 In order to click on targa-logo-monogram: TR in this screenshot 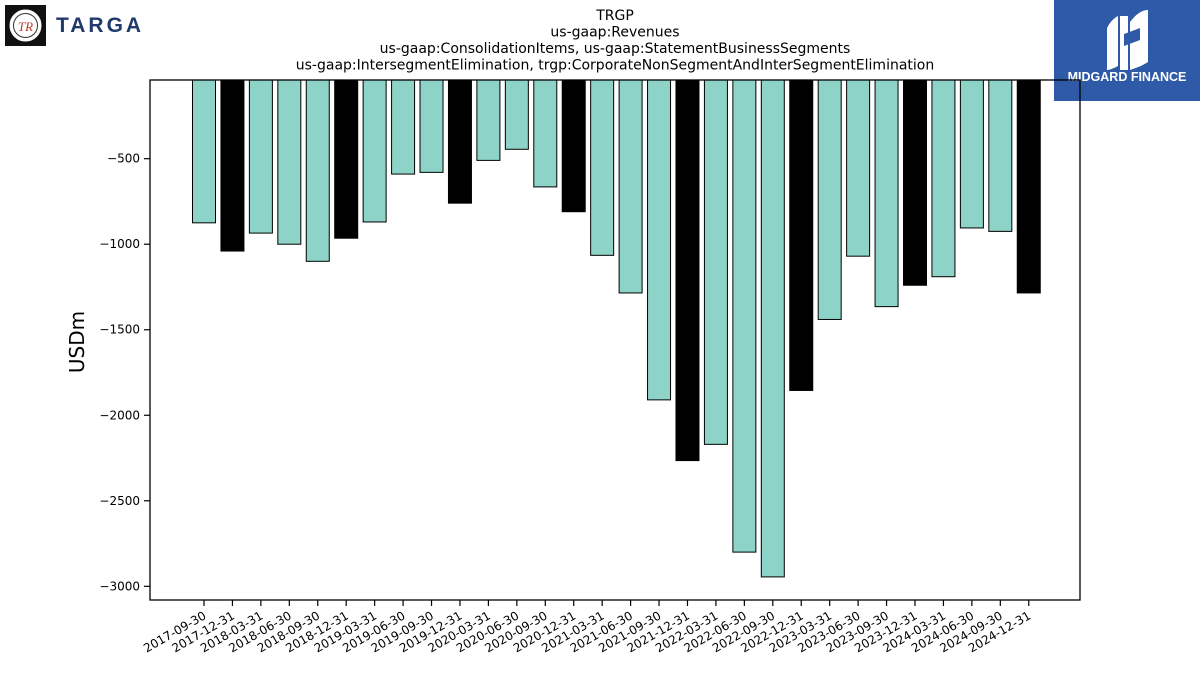, I will do `click(25, 26)`.